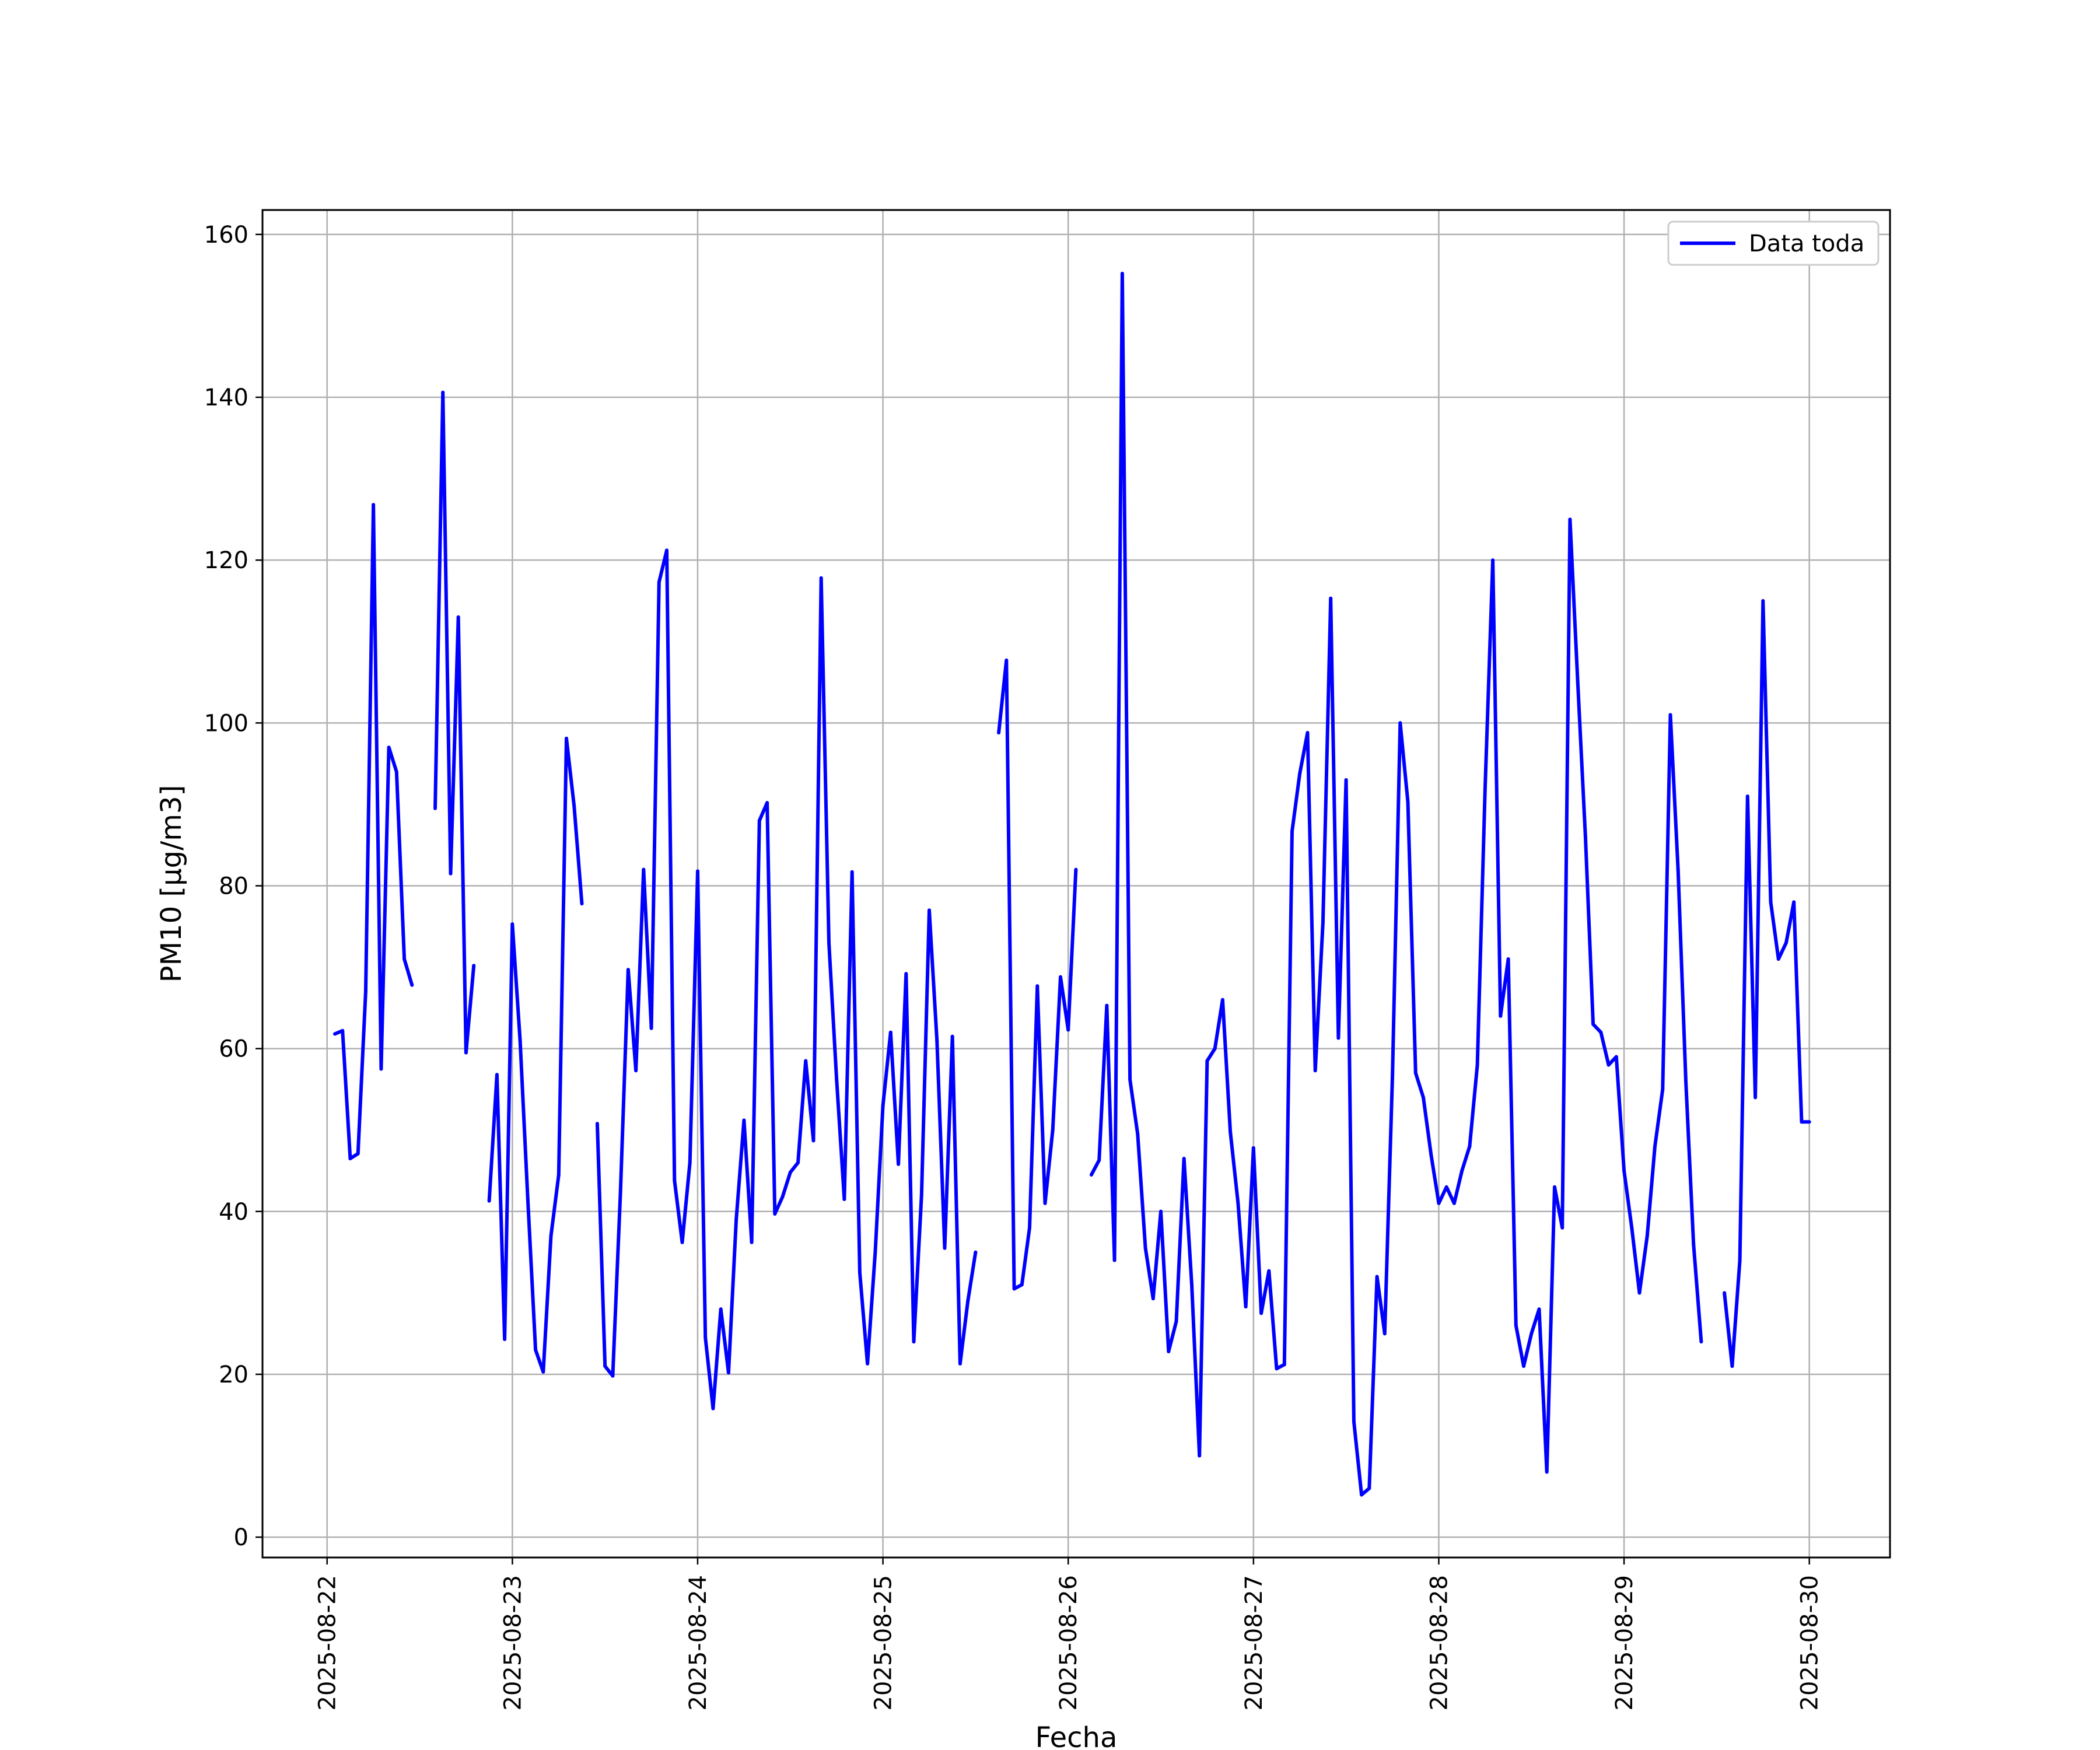 The image size is (2100, 1750). I want to click on x-axis-label: Fecha, so click(1076, 1735).